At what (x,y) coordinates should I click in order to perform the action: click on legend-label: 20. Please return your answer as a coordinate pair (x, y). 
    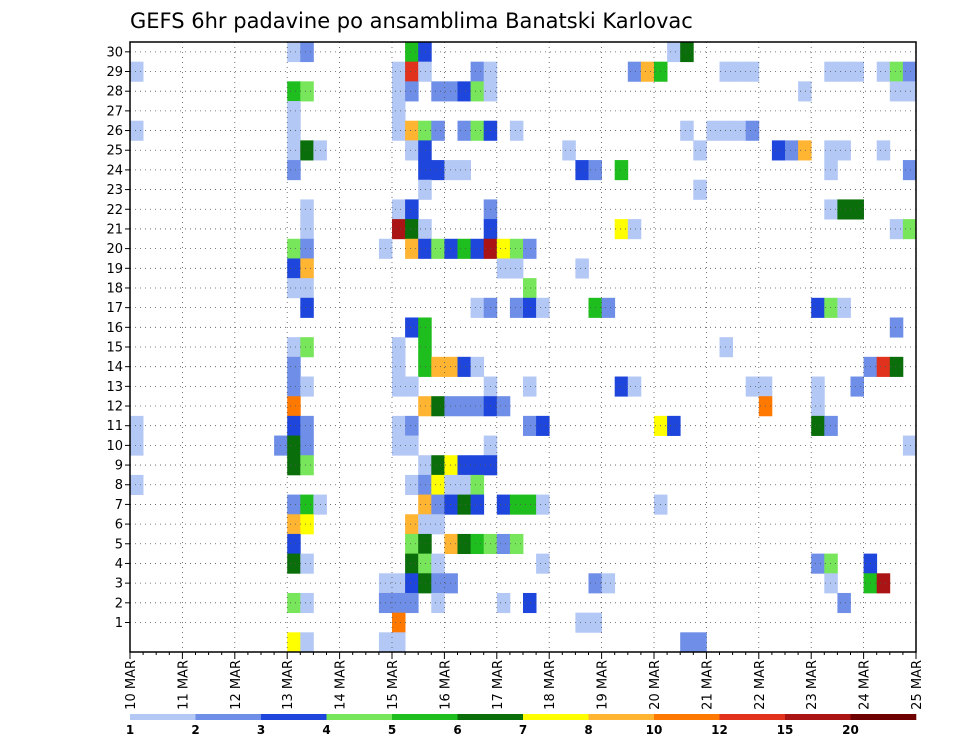
    Looking at the image, I should click on (850, 730).